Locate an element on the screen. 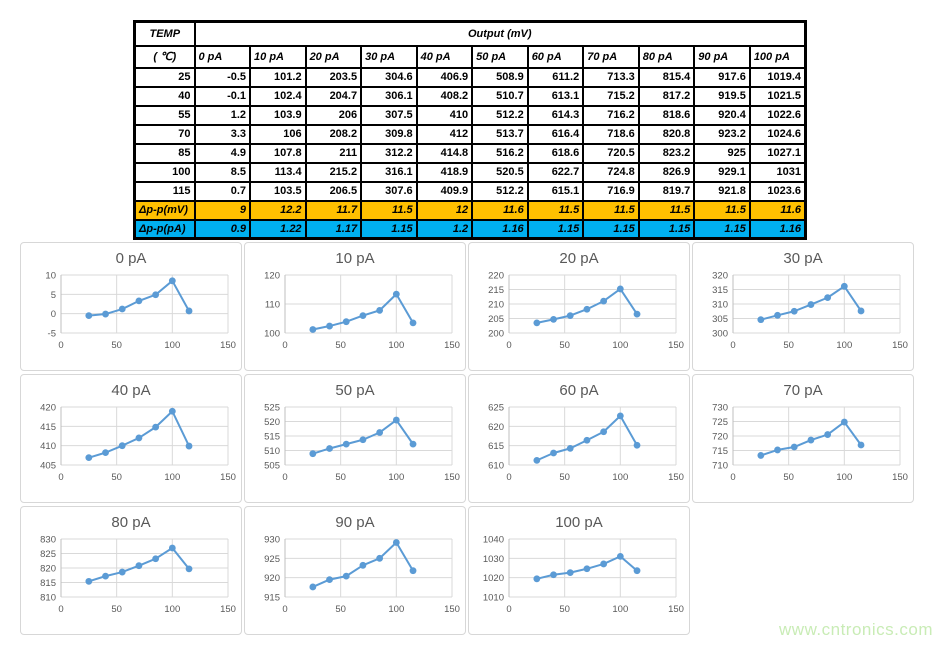 This screenshot has height=646, width=947. value-cell: 611.2 is located at coordinates (555, 77).